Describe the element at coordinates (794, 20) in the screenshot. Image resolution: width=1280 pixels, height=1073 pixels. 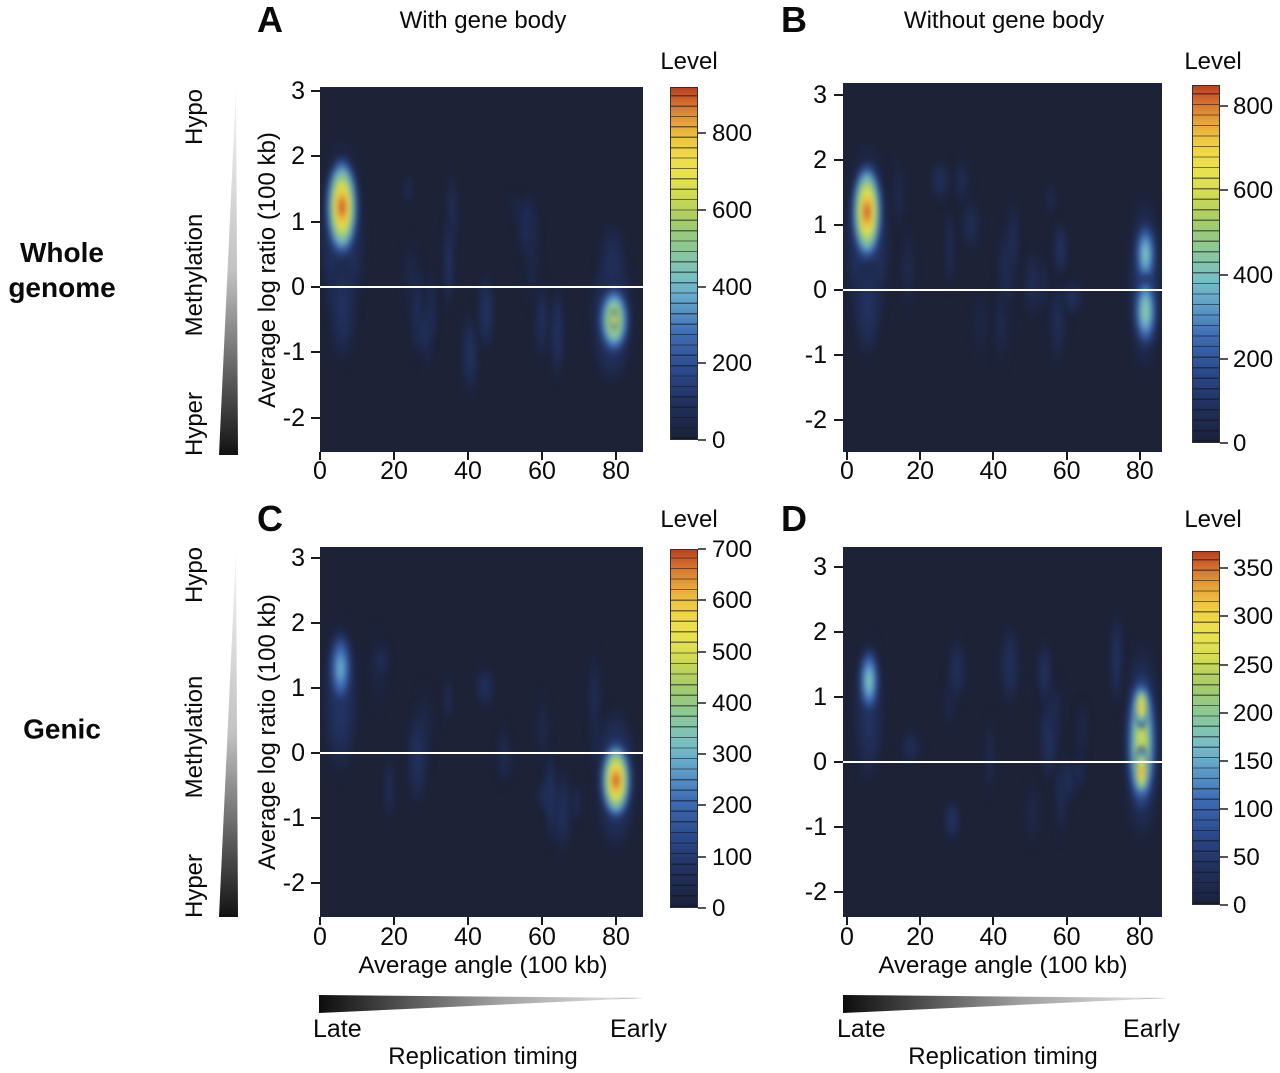
I see `panel-letter-b: B` at that location.